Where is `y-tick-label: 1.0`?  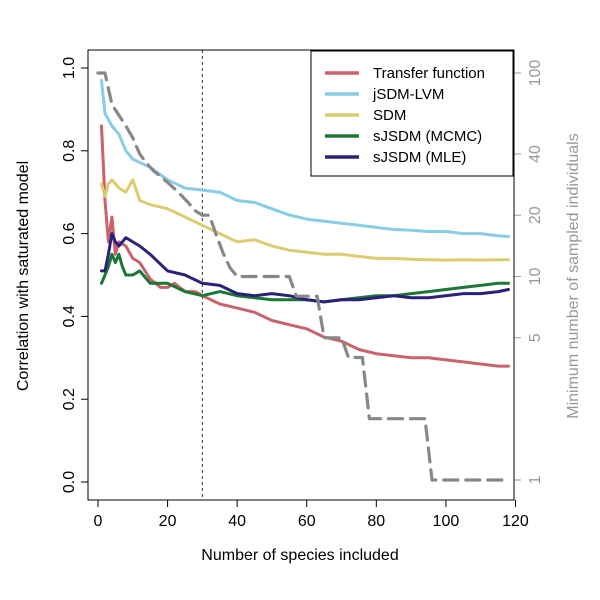 y-tick-label: 1.0 is located at coordinates (69, 68).